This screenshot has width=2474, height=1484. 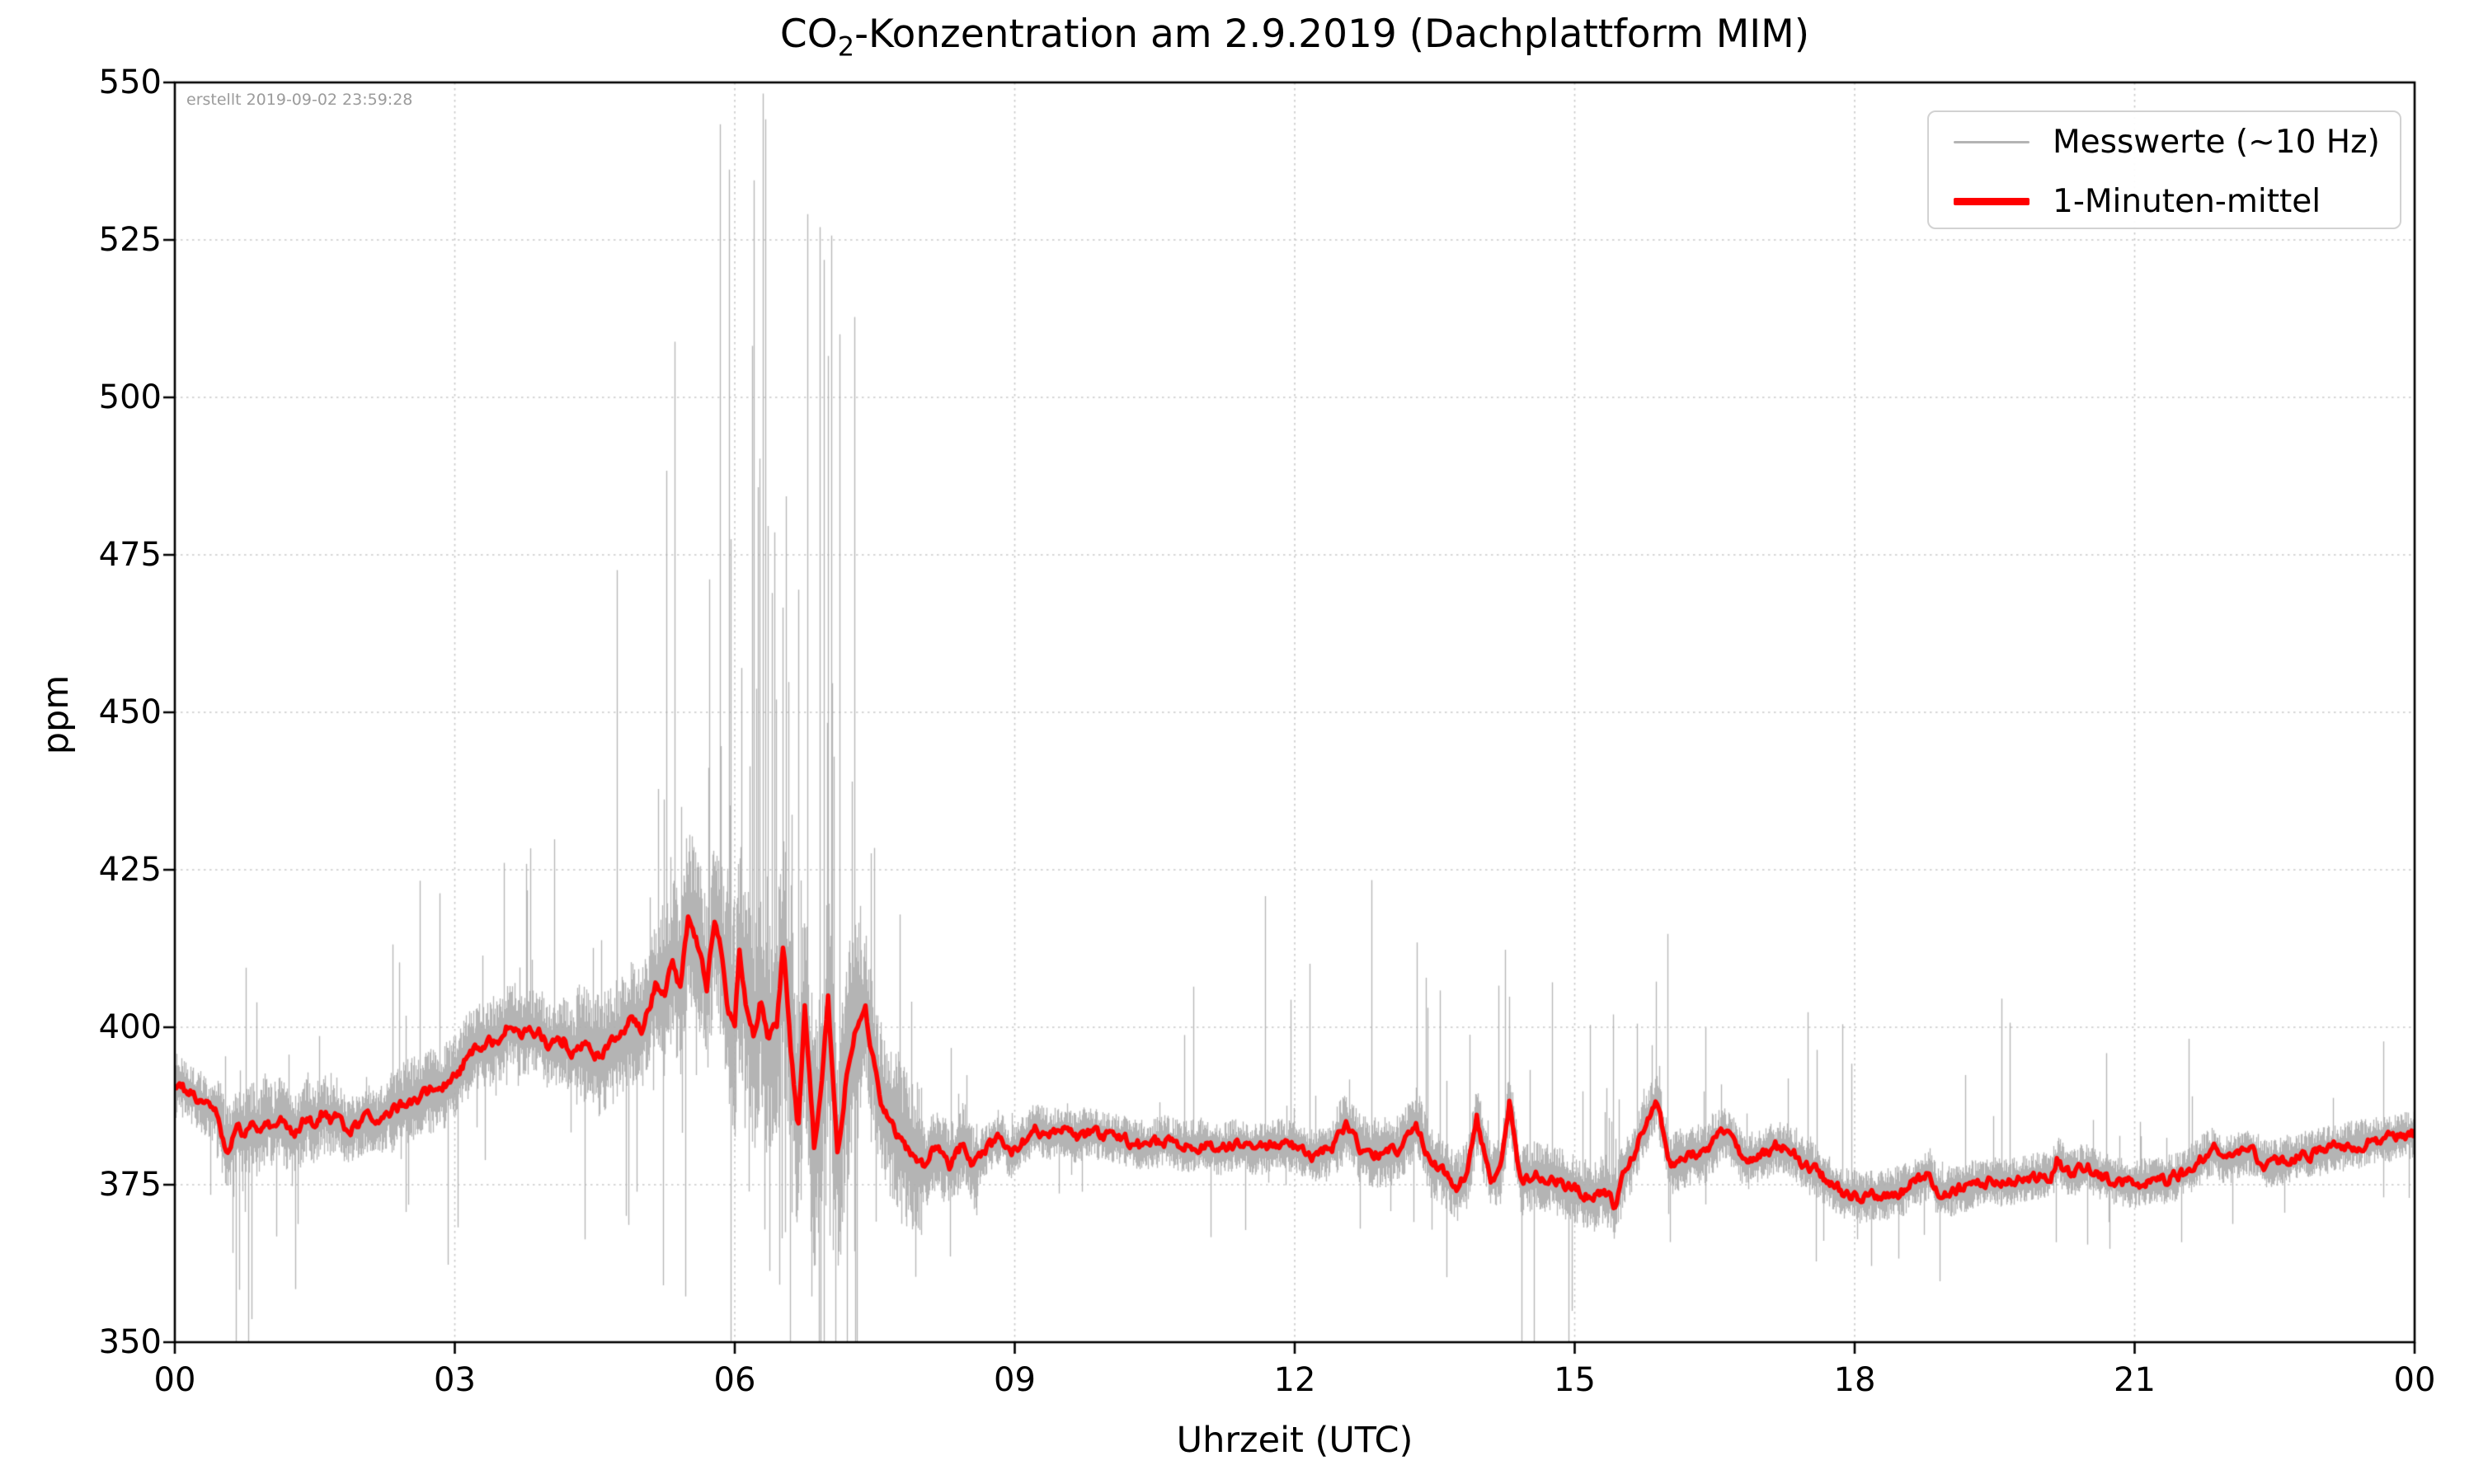 What do you see at coordinates (2135, 1380) in the screenshot?
I see `x-tick-label: 21` at bounding box center [2135, 1380].